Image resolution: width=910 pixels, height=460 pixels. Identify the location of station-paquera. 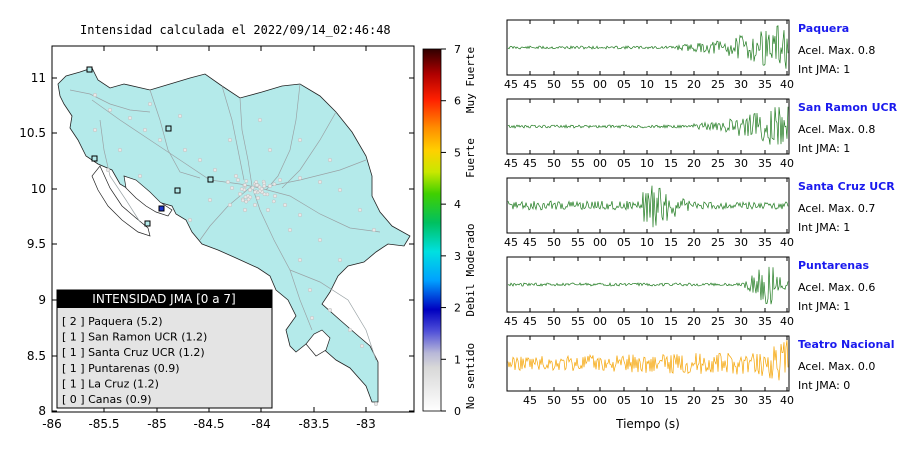
(161, 208).